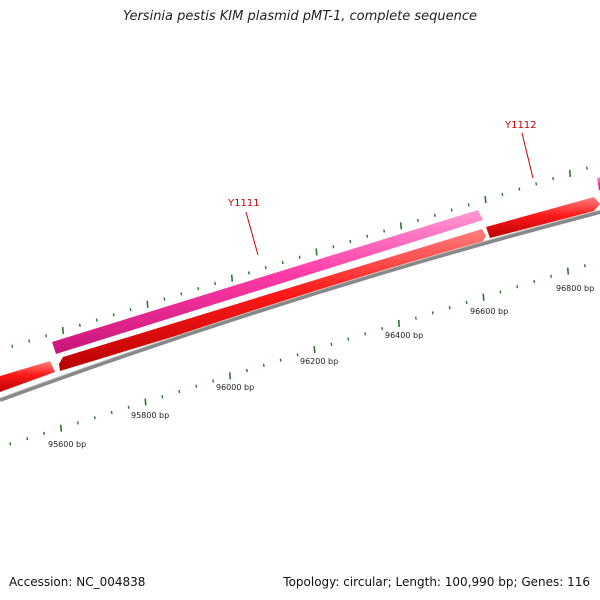  I want to click on gene-right-red-arrow, so click(543, 217).